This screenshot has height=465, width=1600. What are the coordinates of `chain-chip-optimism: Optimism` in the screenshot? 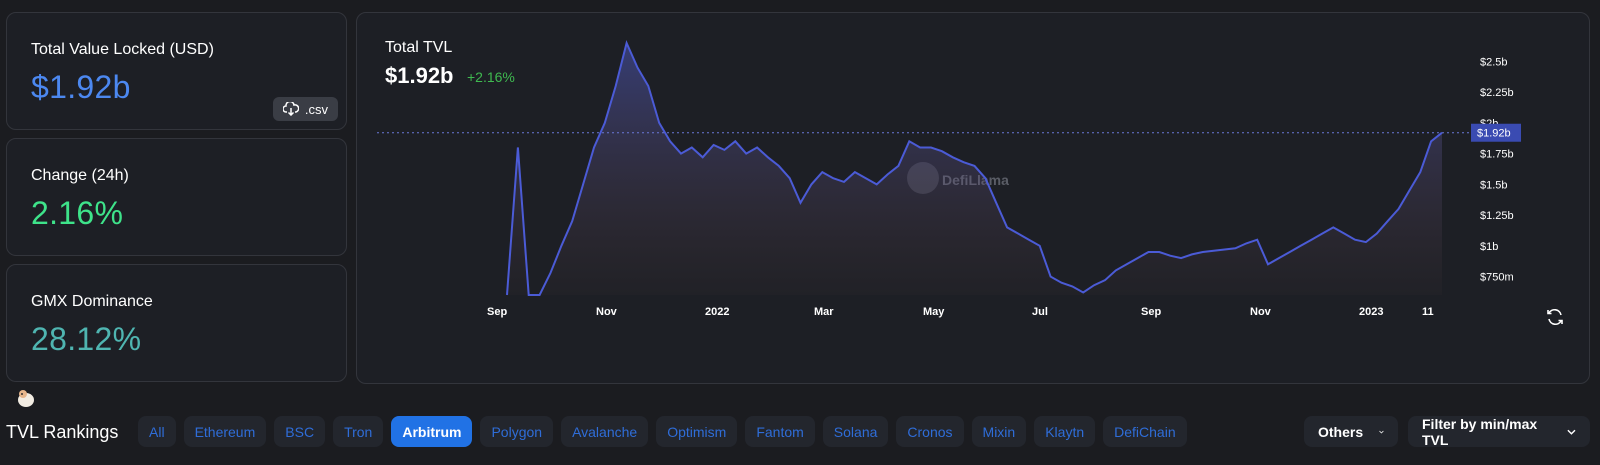 It's located at (697, 431).